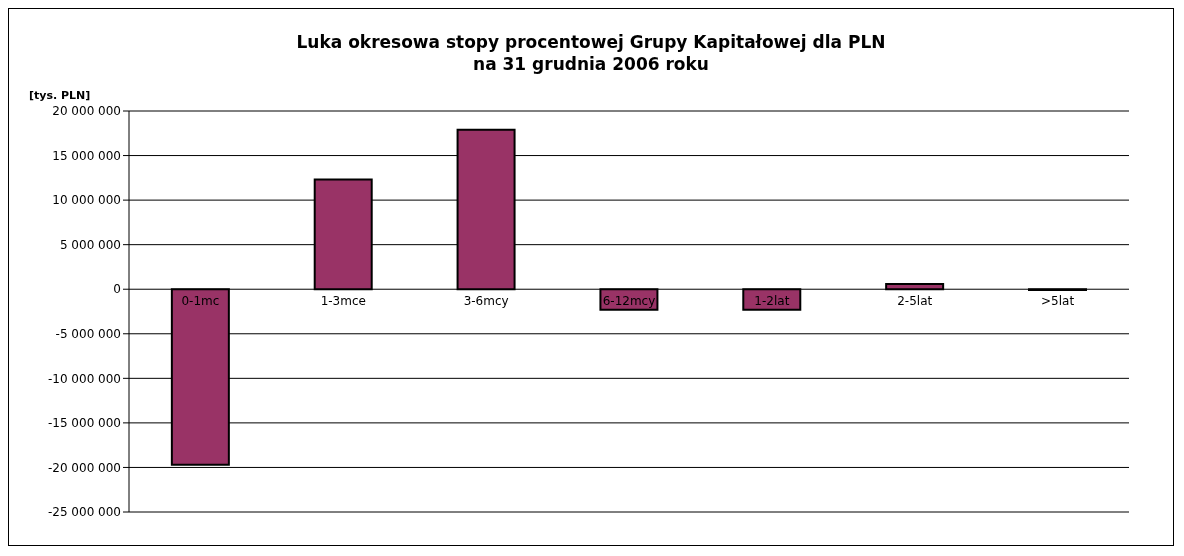 Image resolution: width=1184 pixels, height=556 pixels. Describe the element at coordinates (90, 244) in the screenshot. I see `y-tick-label: 5 000 000` at that location.